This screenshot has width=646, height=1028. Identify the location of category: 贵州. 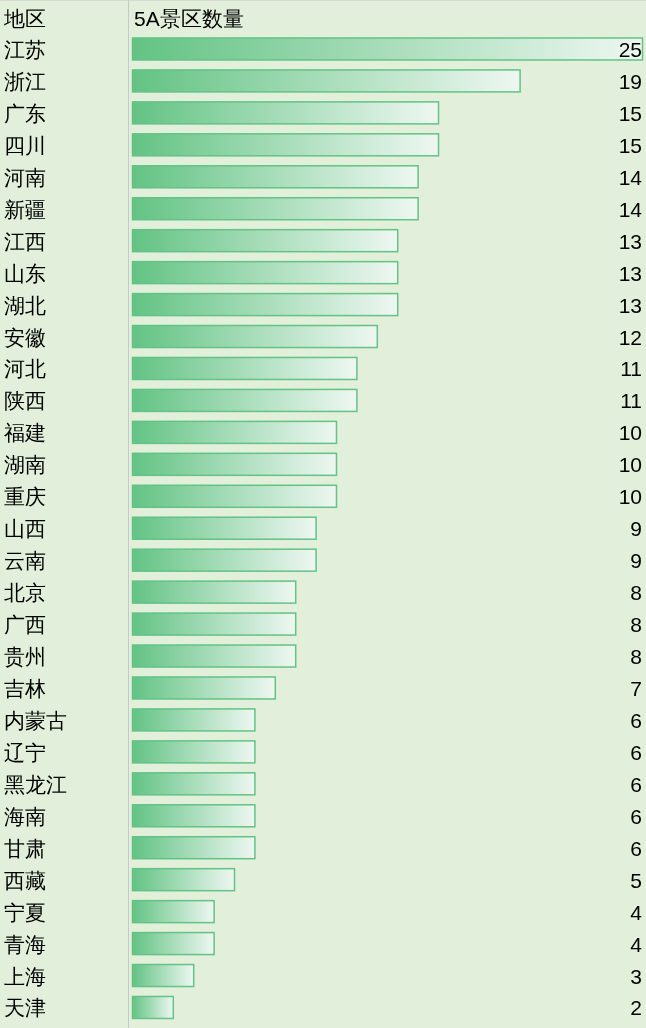
(25, 657).